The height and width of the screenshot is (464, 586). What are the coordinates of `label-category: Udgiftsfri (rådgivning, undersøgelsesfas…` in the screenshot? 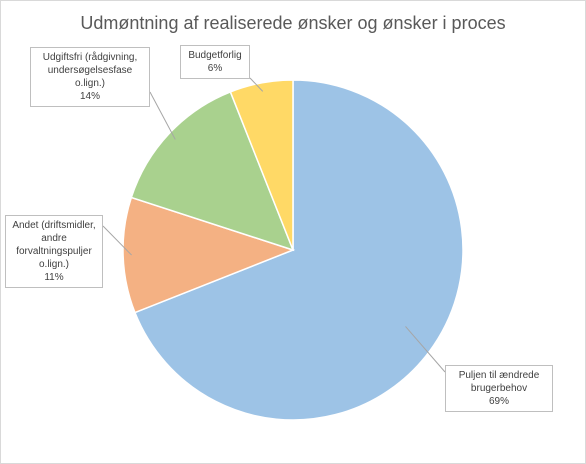 It's located at (90, 70).